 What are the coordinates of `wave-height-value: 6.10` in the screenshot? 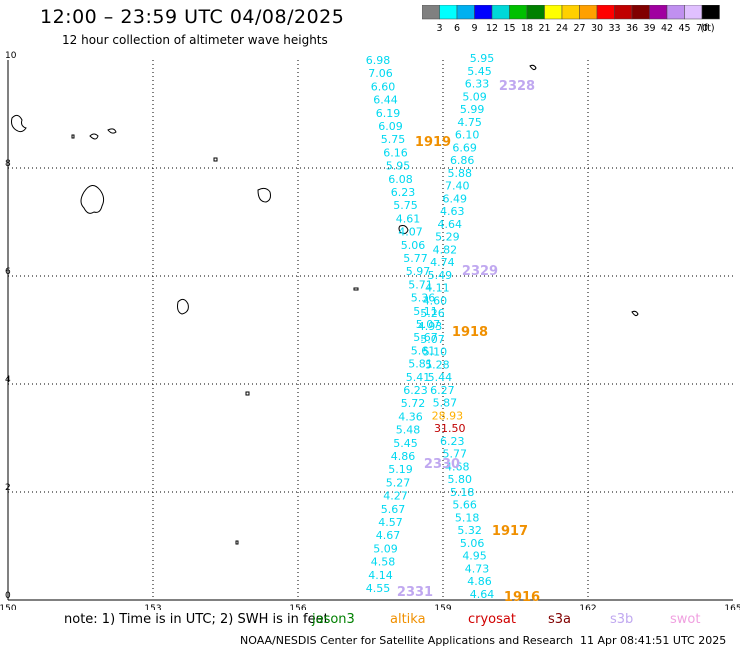 It's located at (467, 135).